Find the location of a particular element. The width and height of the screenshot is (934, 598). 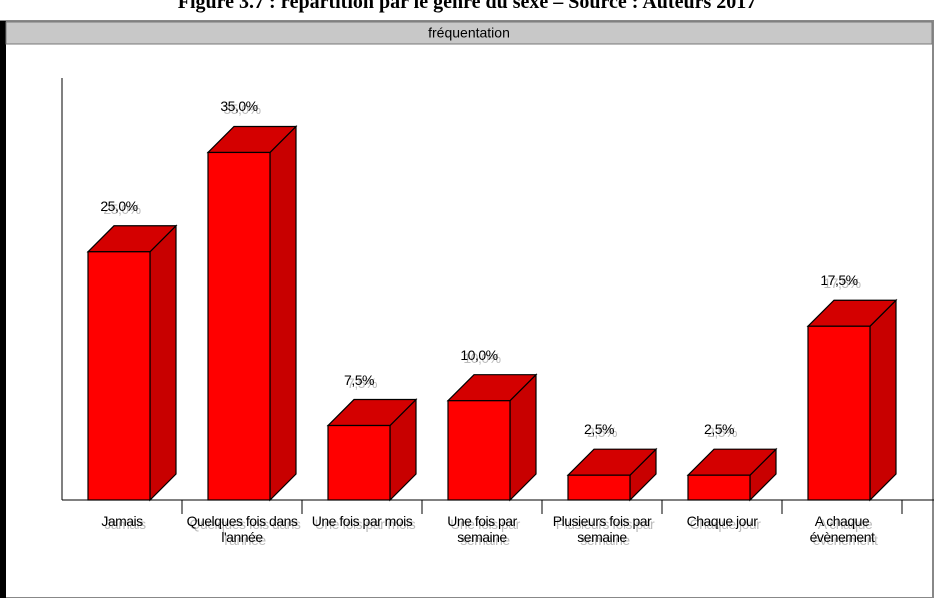

value-label: 17,5% is located at coordinates (839, 280).